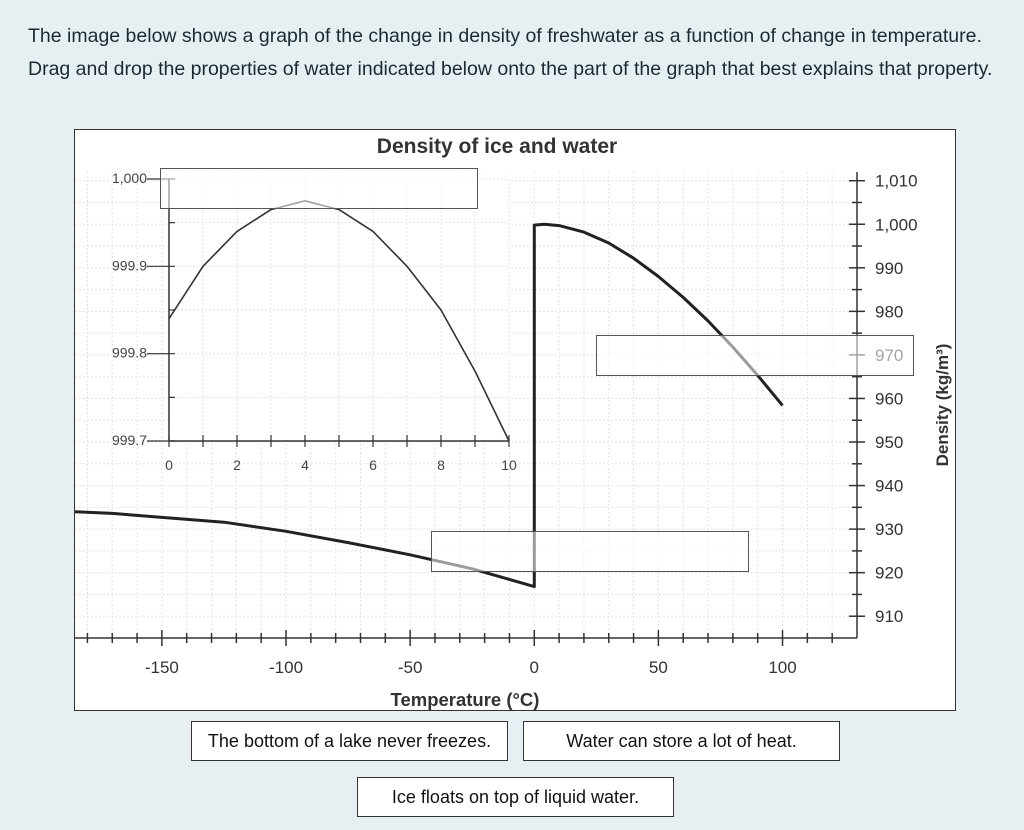 The width and height of the screenshot is (1024, 830). I want to click on inset-x-tick-label: 4, so click(305, 465).